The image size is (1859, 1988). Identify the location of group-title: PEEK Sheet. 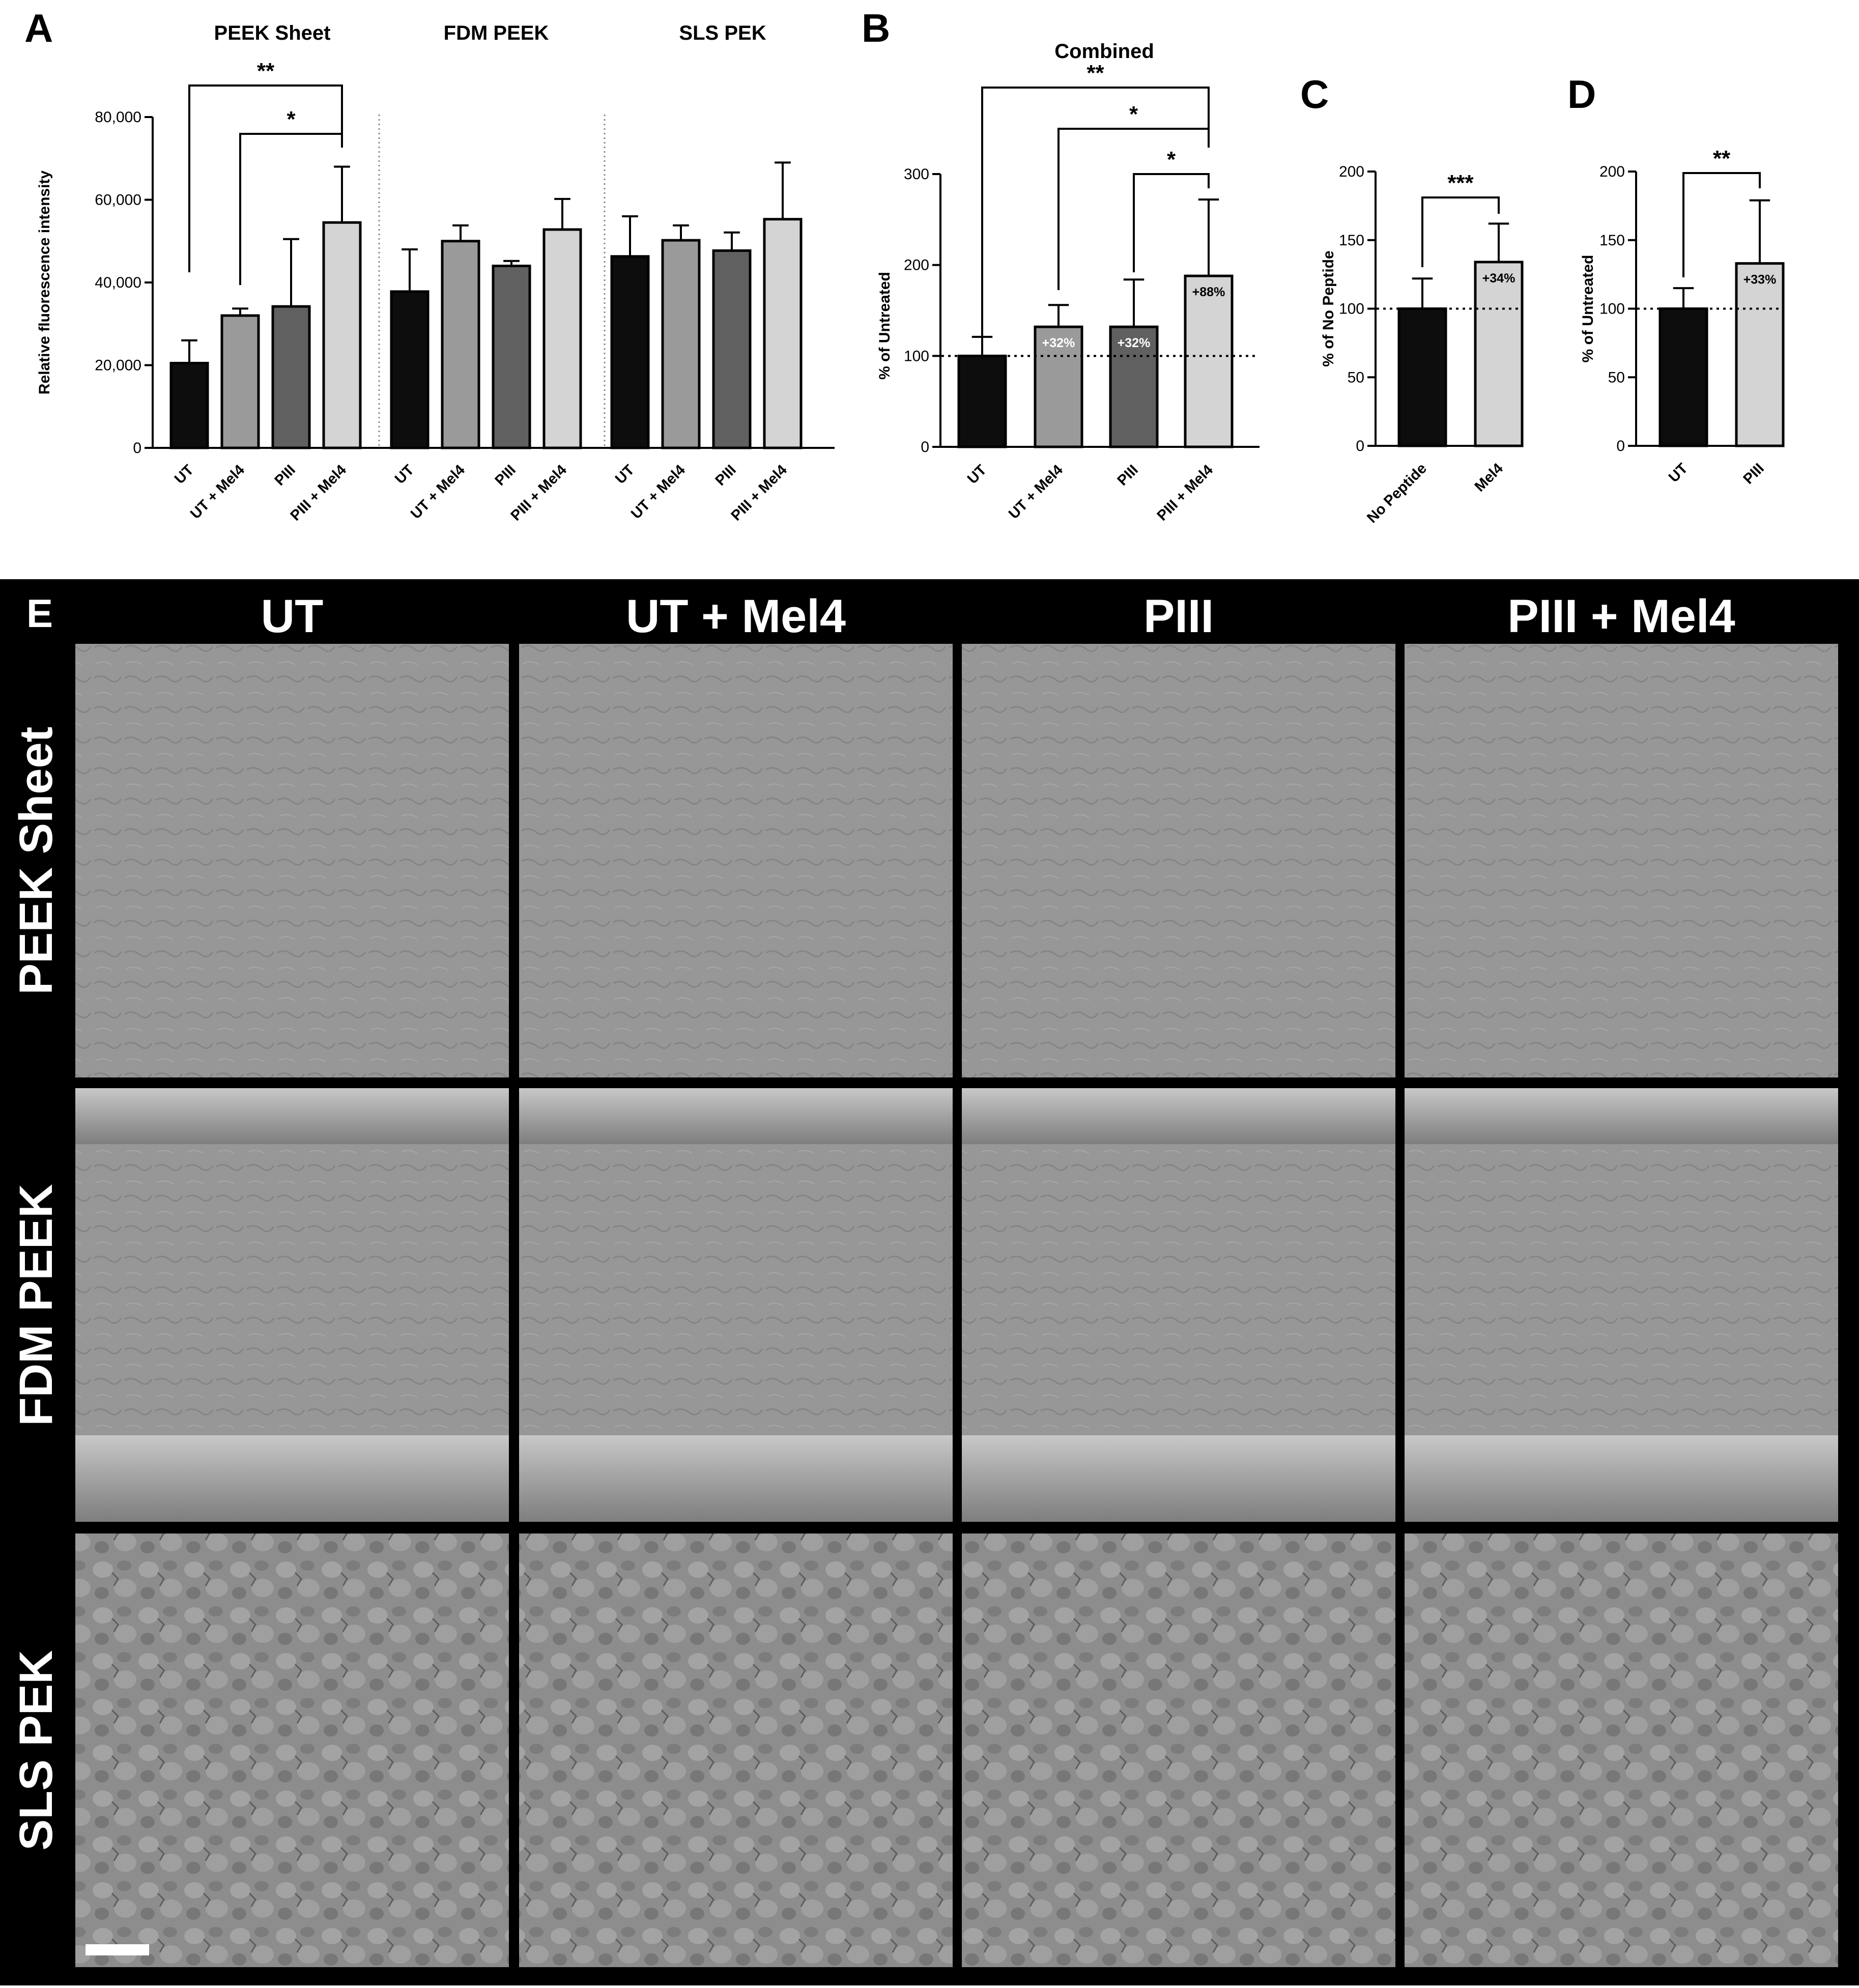
(272, 33).